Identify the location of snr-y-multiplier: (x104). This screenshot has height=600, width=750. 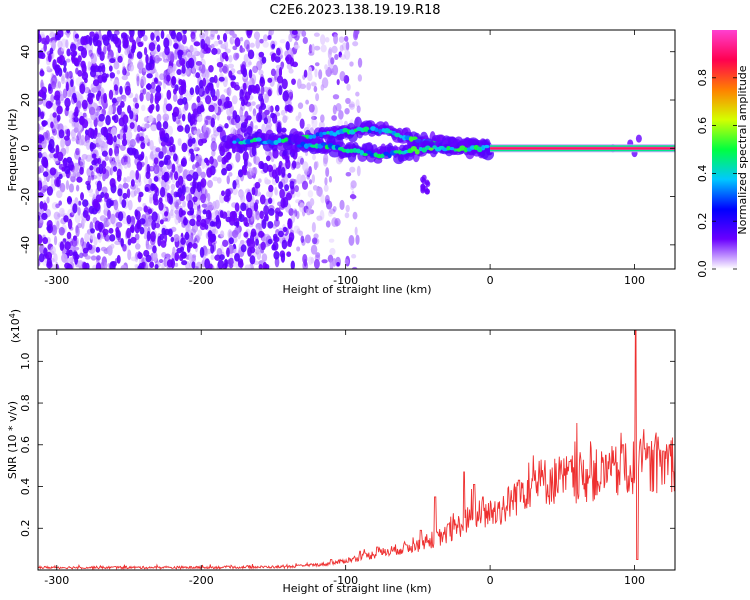
(15, 326).